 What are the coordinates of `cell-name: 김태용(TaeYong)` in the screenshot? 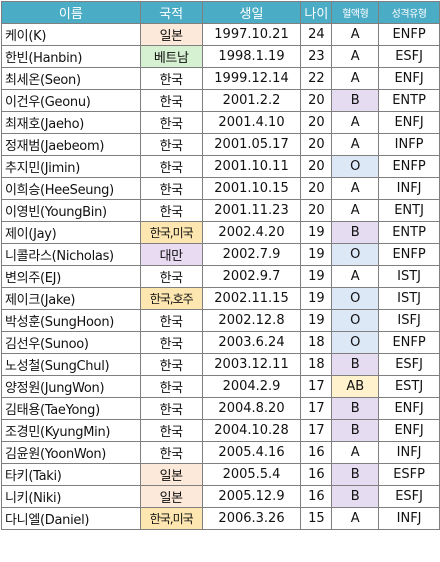 It's located at (71, 408).